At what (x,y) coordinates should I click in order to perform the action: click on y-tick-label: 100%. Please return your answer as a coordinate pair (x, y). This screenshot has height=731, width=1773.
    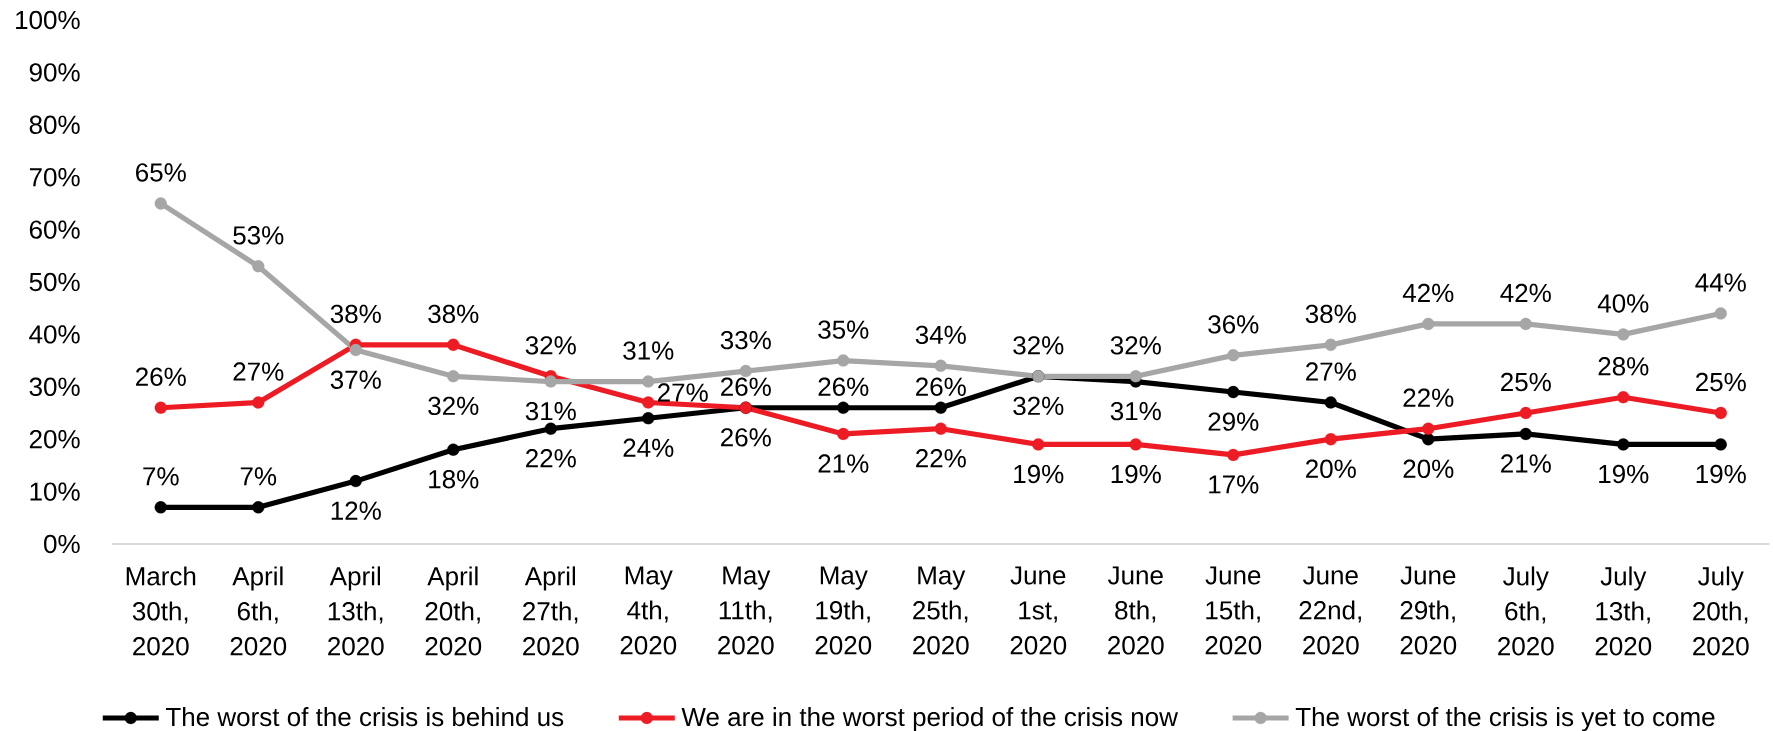
    Looking at the image, I should click on (48, 20).